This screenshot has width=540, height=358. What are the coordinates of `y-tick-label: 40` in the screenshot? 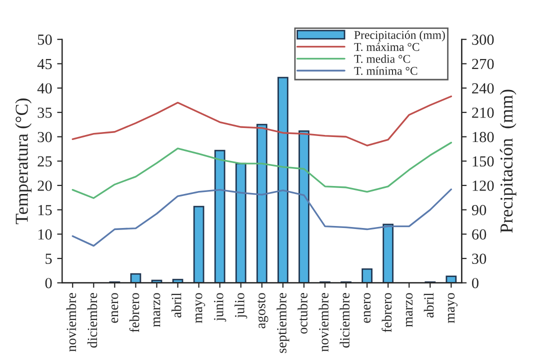 It's located at (44, 88).